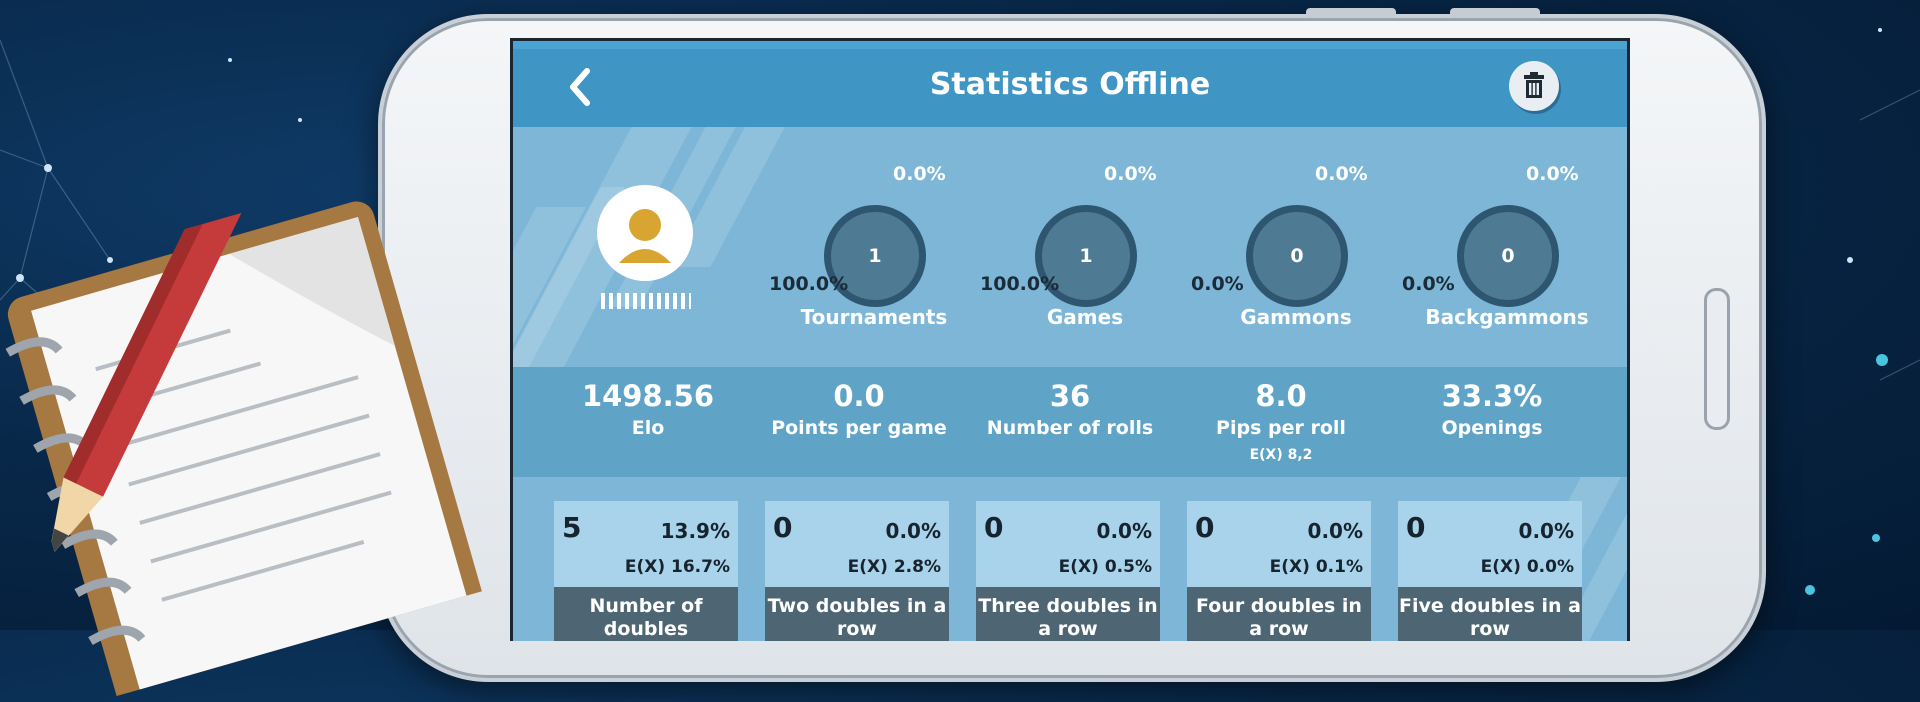 The height and width of the screenshot is (702, 1920). What do you see at coordinates (646, 301) in the screenshot?
I see `player-name-mask` at bounding box center [646, 301].